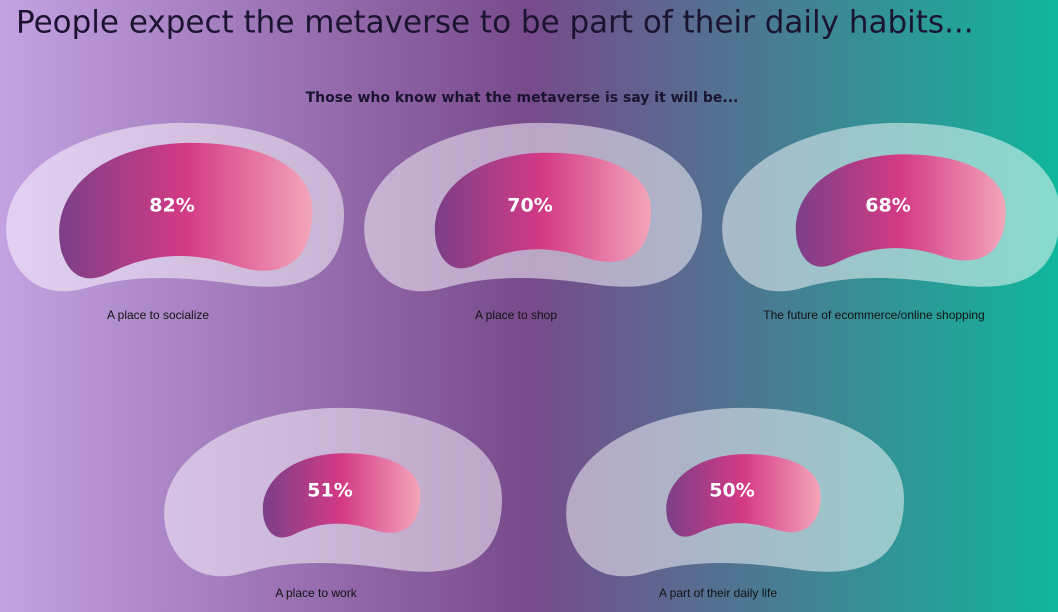  What do you see at coordinates (887, 206) in the screenshot?
I see `value-label: 68%` at bounding box center [887, 206].